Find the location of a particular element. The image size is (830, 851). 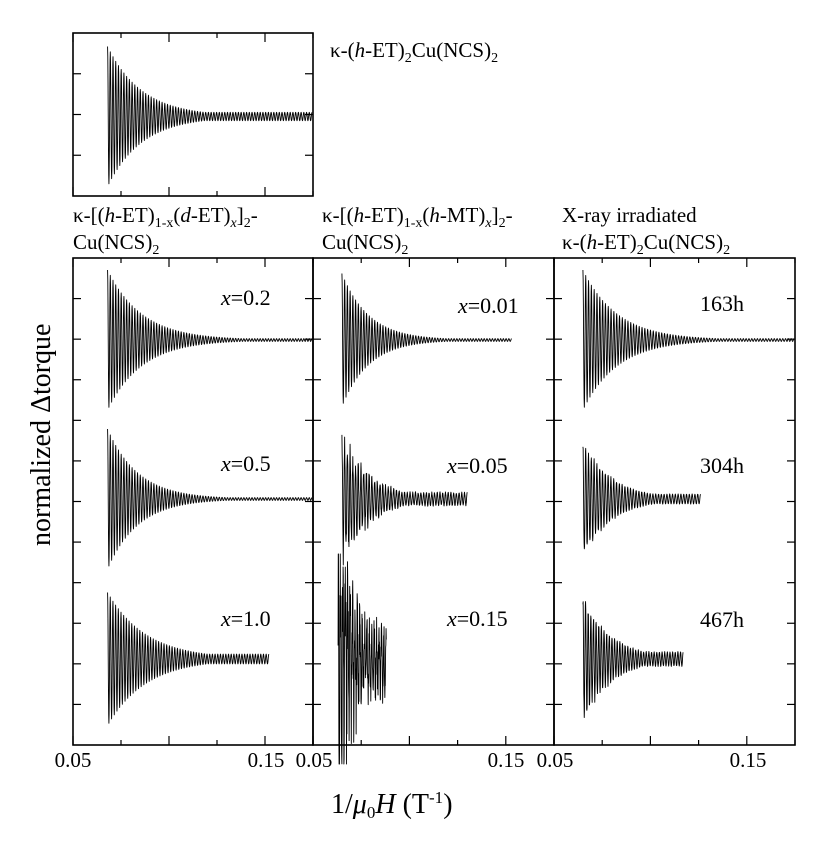

label-x-0.05: x=0.05 is located at coordinates (477, 465).